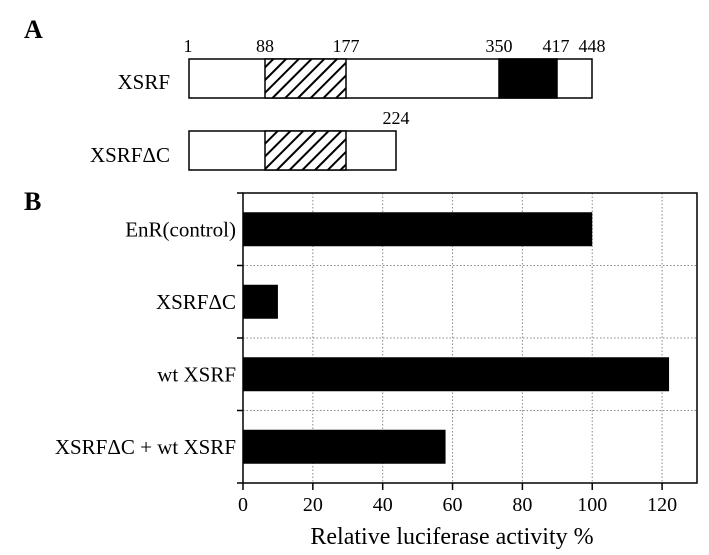  I want to click on category-label: wt XSRF, so click(196, 374).